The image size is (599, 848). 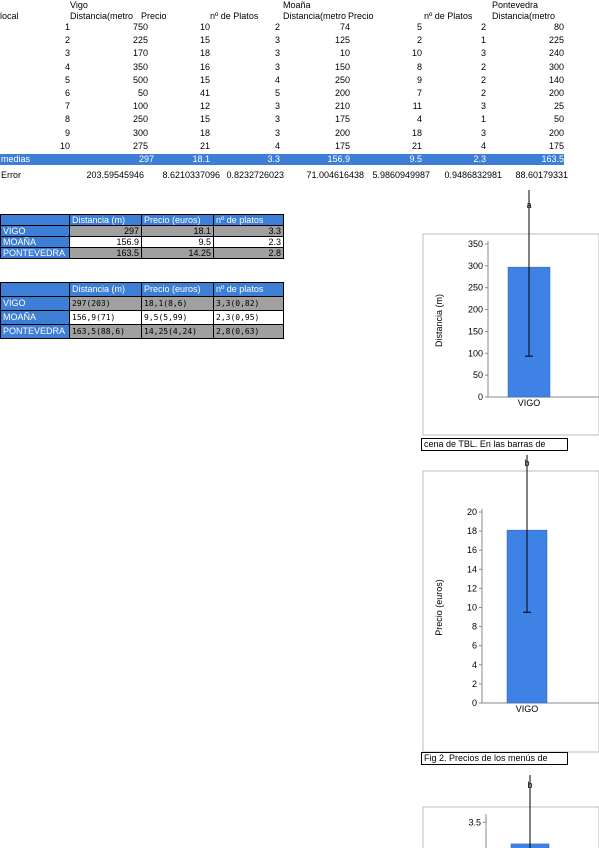 I want to click on table-cell: 2,3(0,95), so click(x=248, y=317).